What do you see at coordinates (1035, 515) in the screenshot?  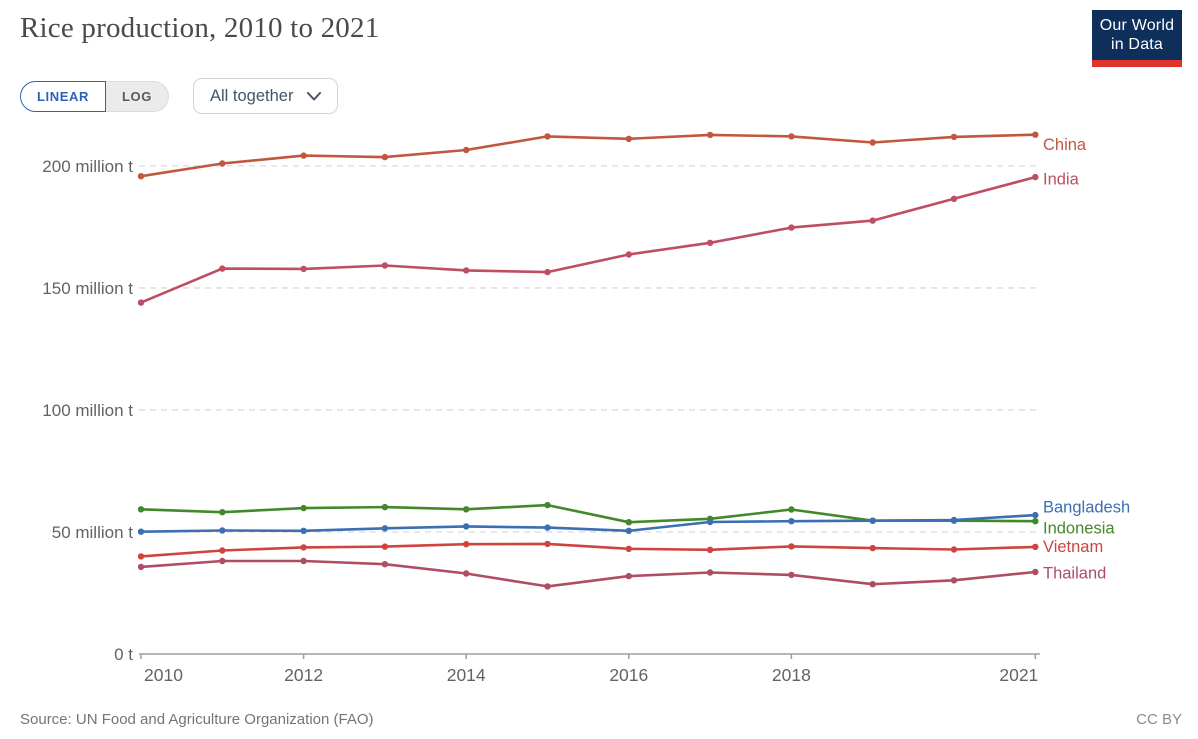 I see `data-point-bangladesh-2021` at bounding box center [1035, 515].